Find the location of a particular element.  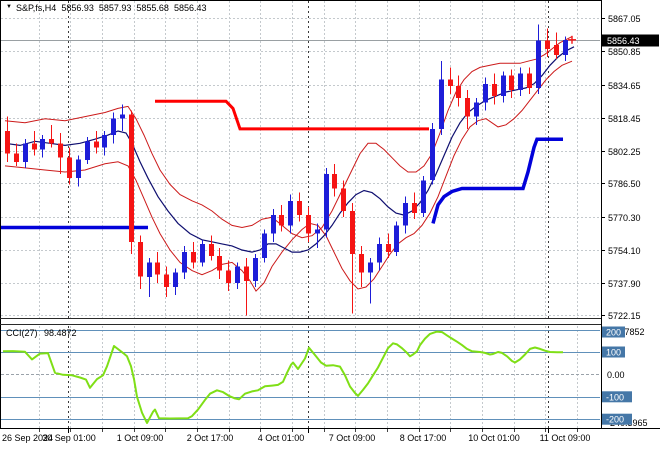

symbol-dropdown-icon: ▼ is located at coordinates (9, 7).